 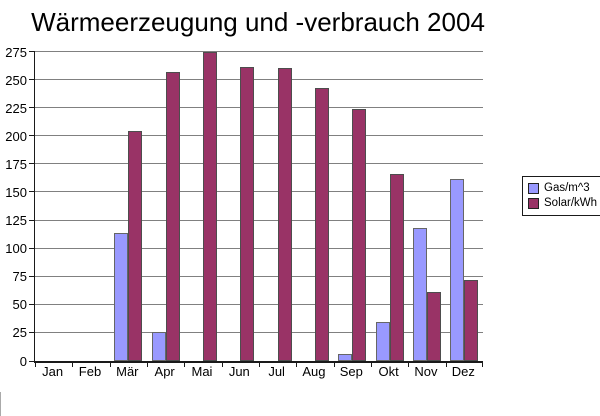 I want to click on legend-item-gas: Gas/m^3, so click(x=564, y=188).